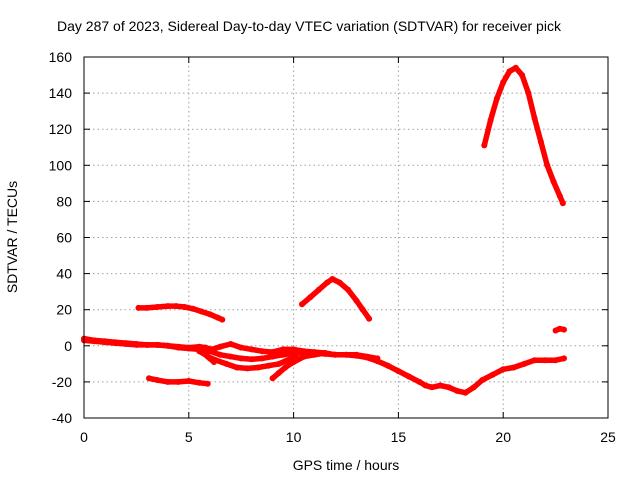 The width and height of the screenshot is (640, 480). I want to click on x-tick-label: 5, so click(189, 437).